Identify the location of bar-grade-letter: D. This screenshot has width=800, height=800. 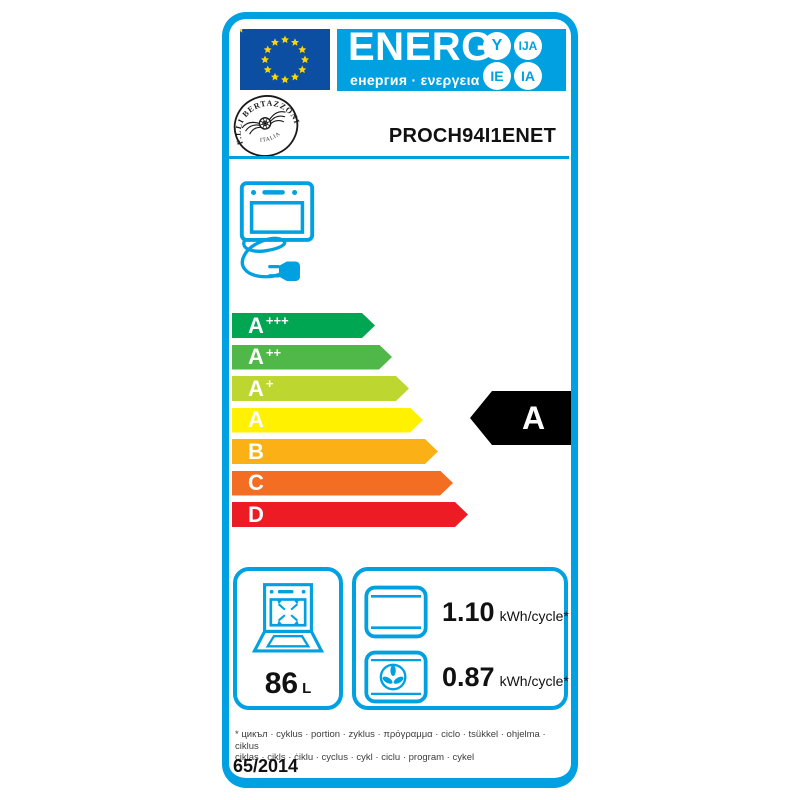
(256, 514).